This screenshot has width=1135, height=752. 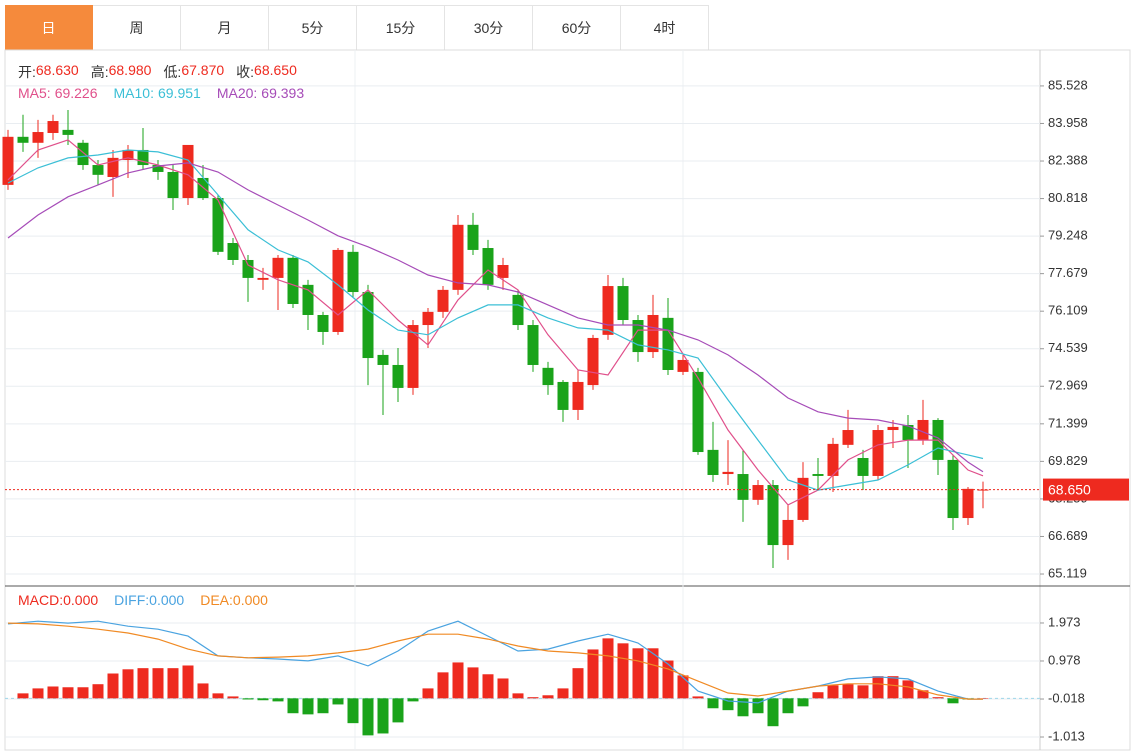 What do you see at coordinates (203, 70) in the screenshot?
I see `info-value: 67.870` at bounding box center [203, 70].